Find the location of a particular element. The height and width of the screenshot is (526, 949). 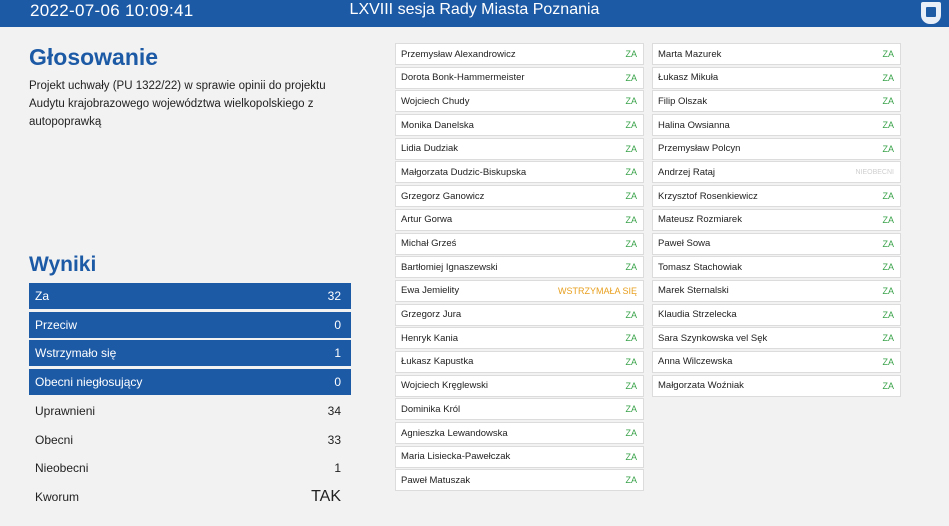

councillor-row: Wojciech Kręglewski ZA is located at coordinates (519, 385).